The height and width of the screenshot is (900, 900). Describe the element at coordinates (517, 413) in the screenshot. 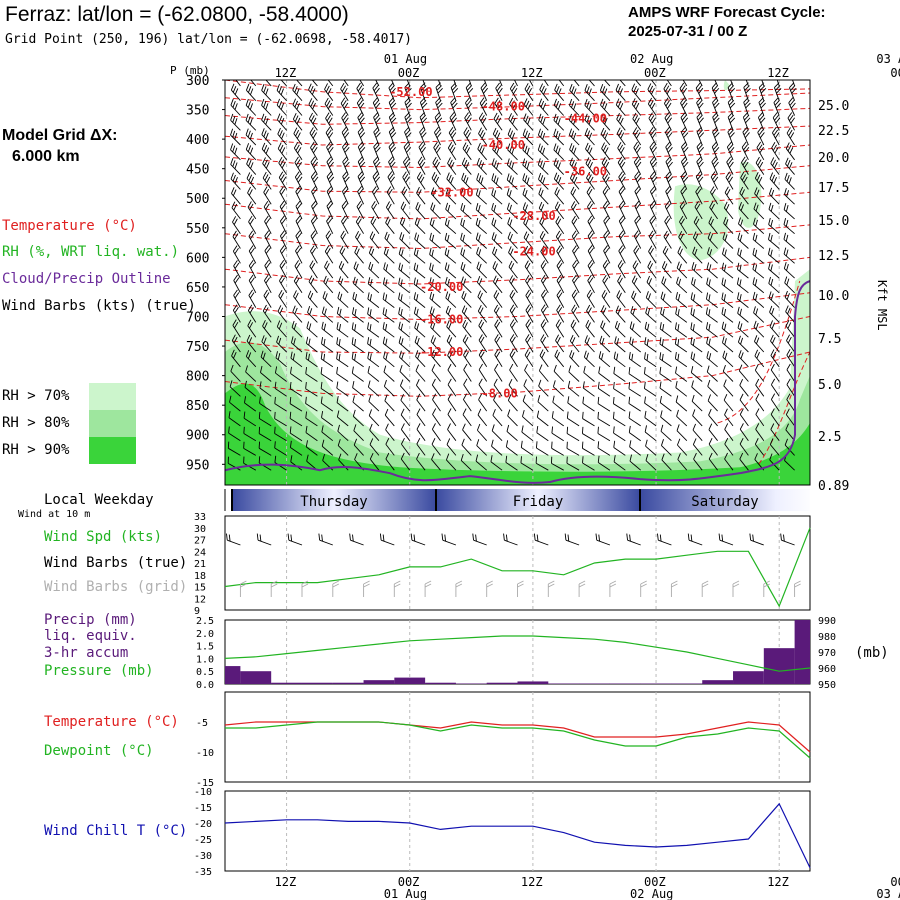

I see `rh-80-region` at that location.